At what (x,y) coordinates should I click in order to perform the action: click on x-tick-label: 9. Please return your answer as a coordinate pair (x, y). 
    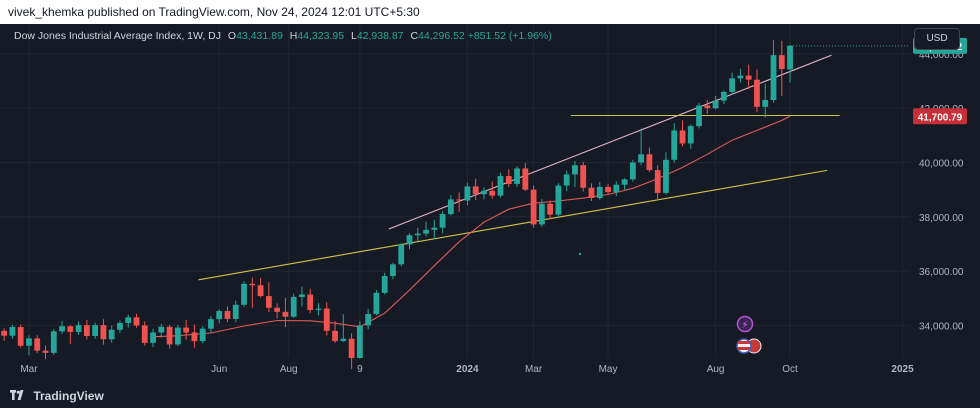
    Looking at the image, I should click on (360, 369).